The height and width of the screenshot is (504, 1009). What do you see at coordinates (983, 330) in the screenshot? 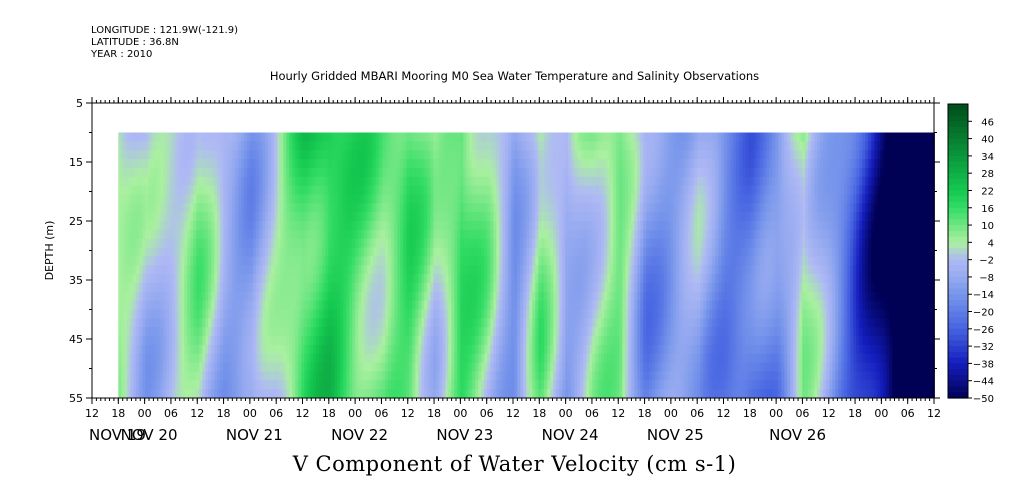
I see `colorbar-tick-label: −26` at bounding box center [983, 330].